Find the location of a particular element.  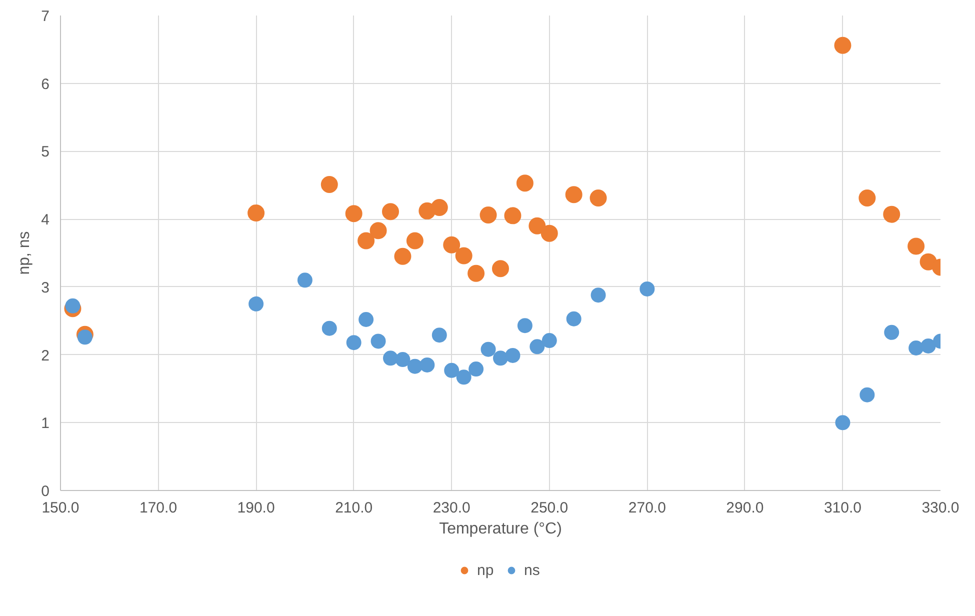

x-tick-label: 150.0 is located at coordinates (61, 508).